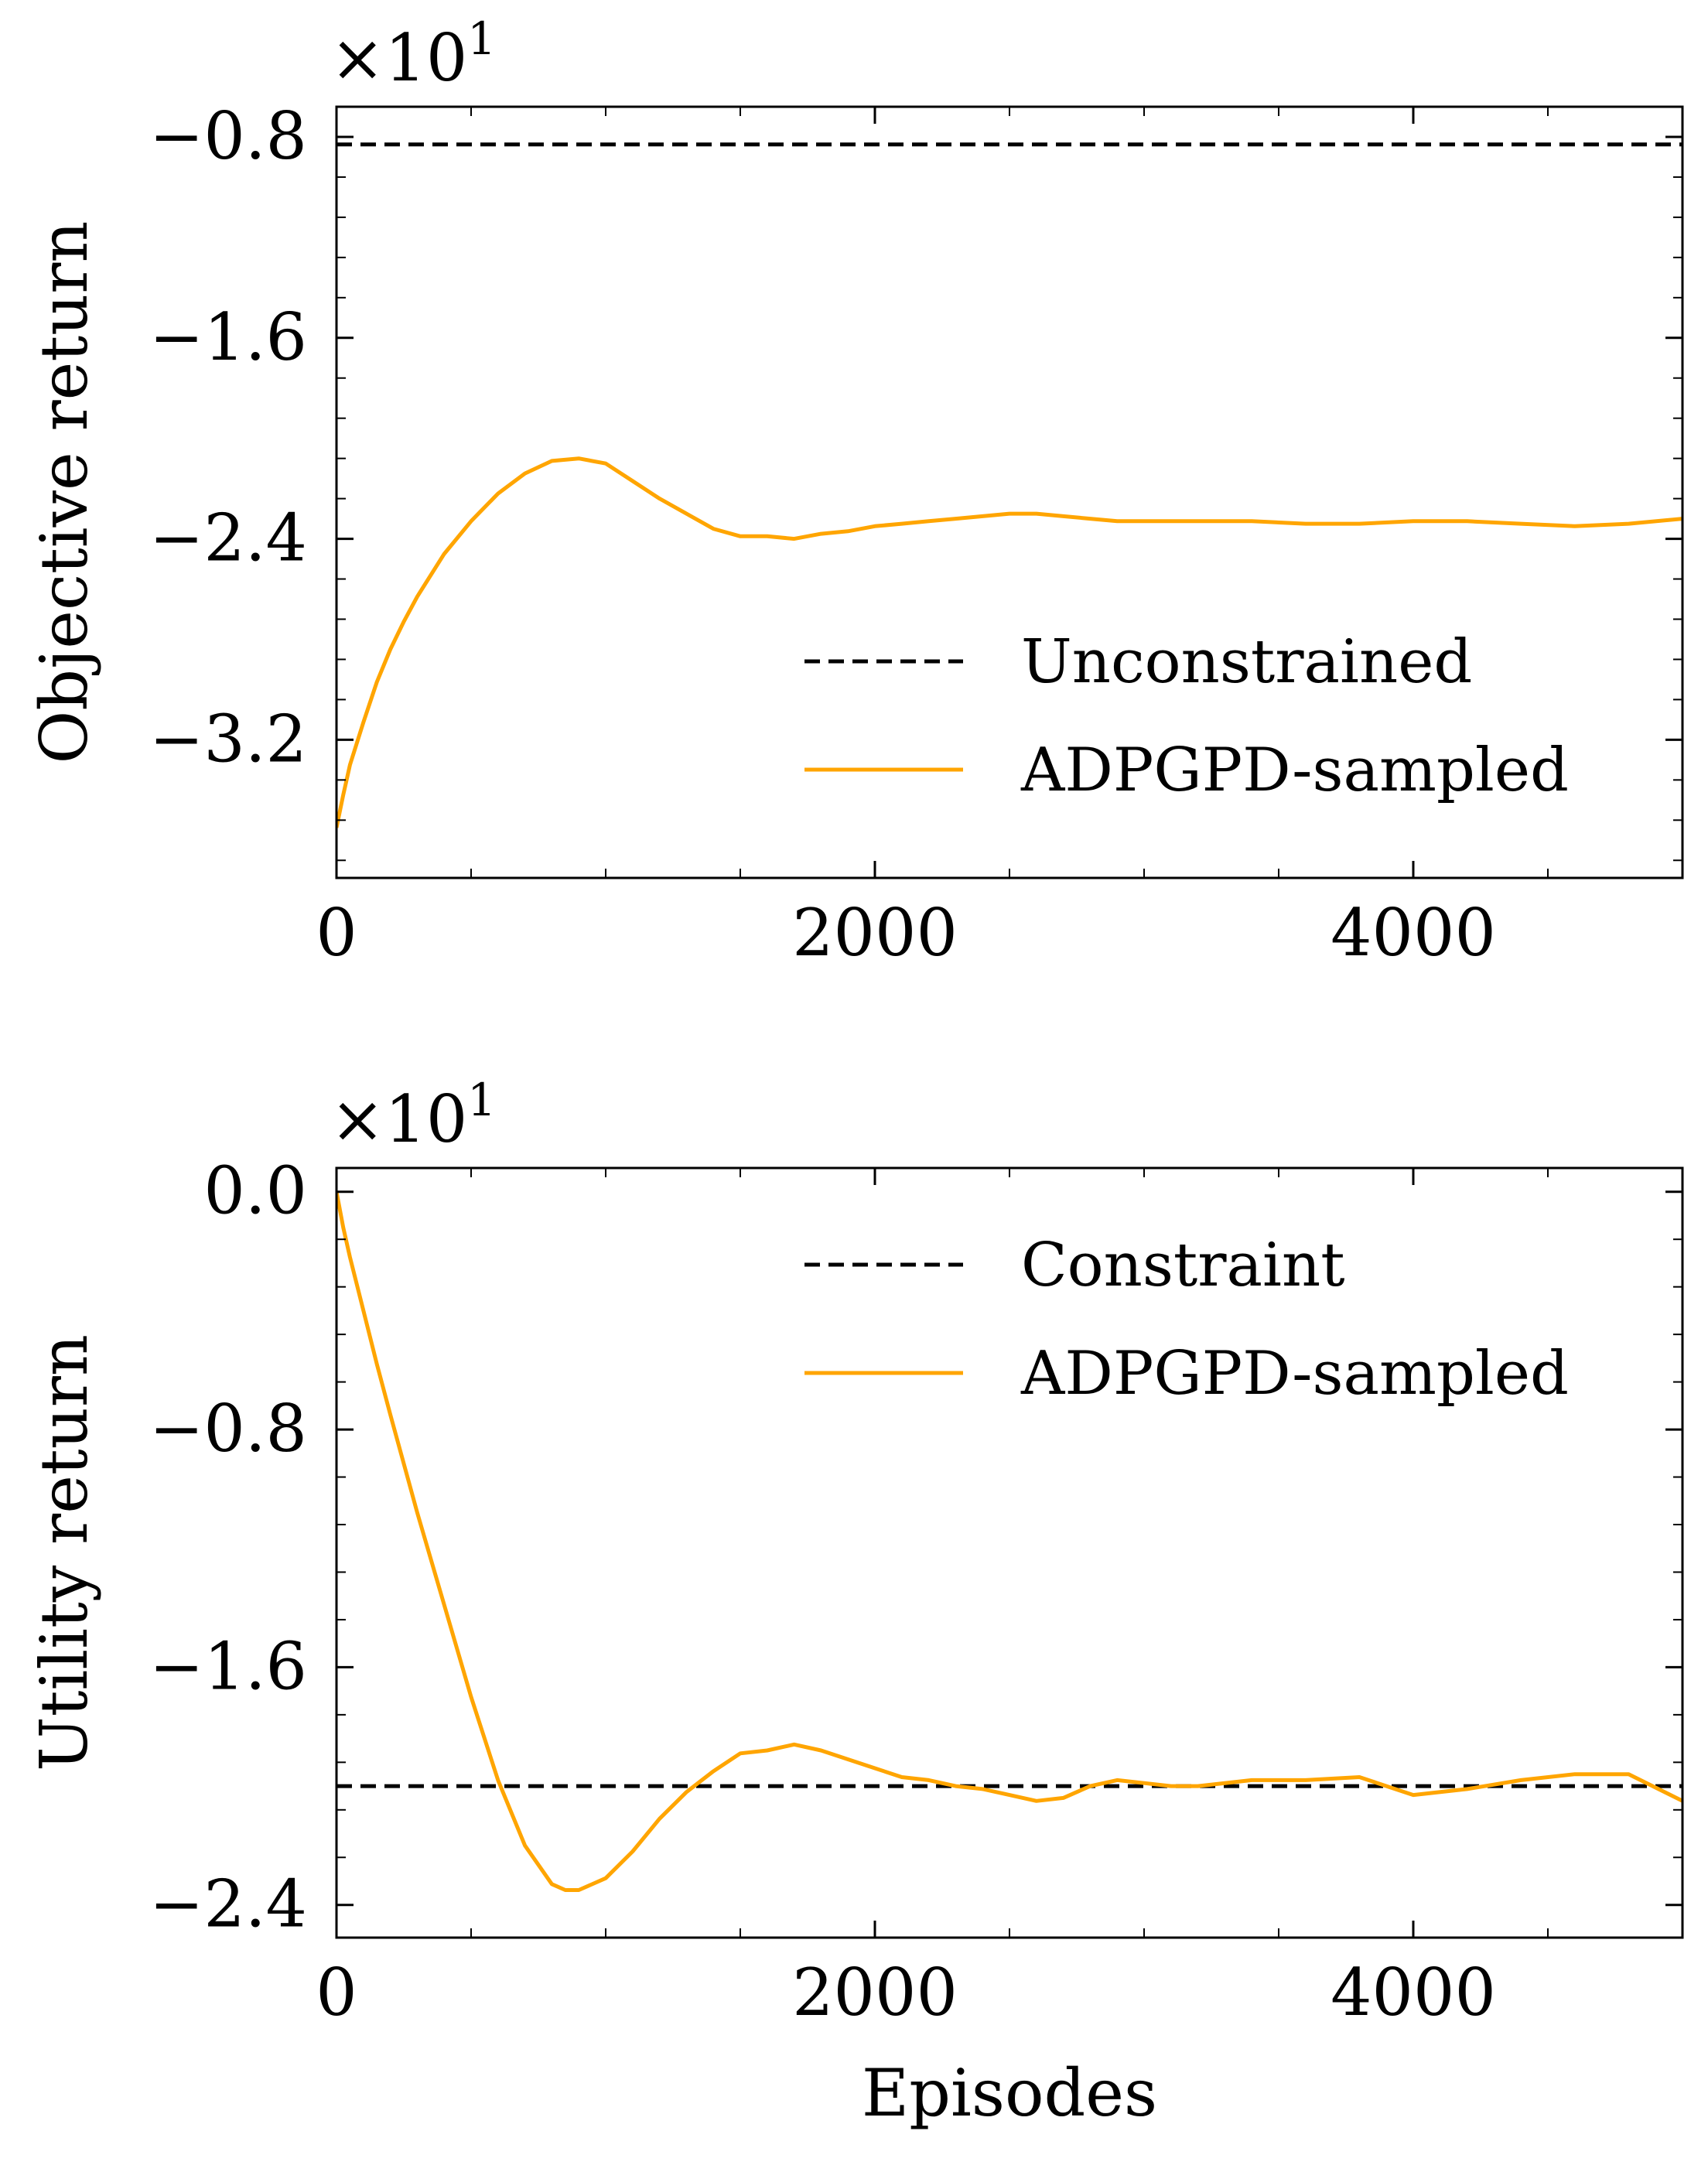 Image resolution: width=1708 pixels, height=2172 pixels. Describe the element at coordinates (64, 492) in the screenshot. I see `y-axis-label: Objective return` at that location.